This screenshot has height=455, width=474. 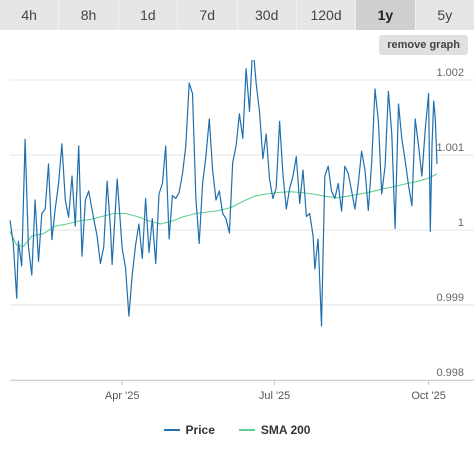 What do you see at coordinates (122, 396) in the screenshot?
I see `x-tick-label: Apr '25` at bounding box center [122, 396].